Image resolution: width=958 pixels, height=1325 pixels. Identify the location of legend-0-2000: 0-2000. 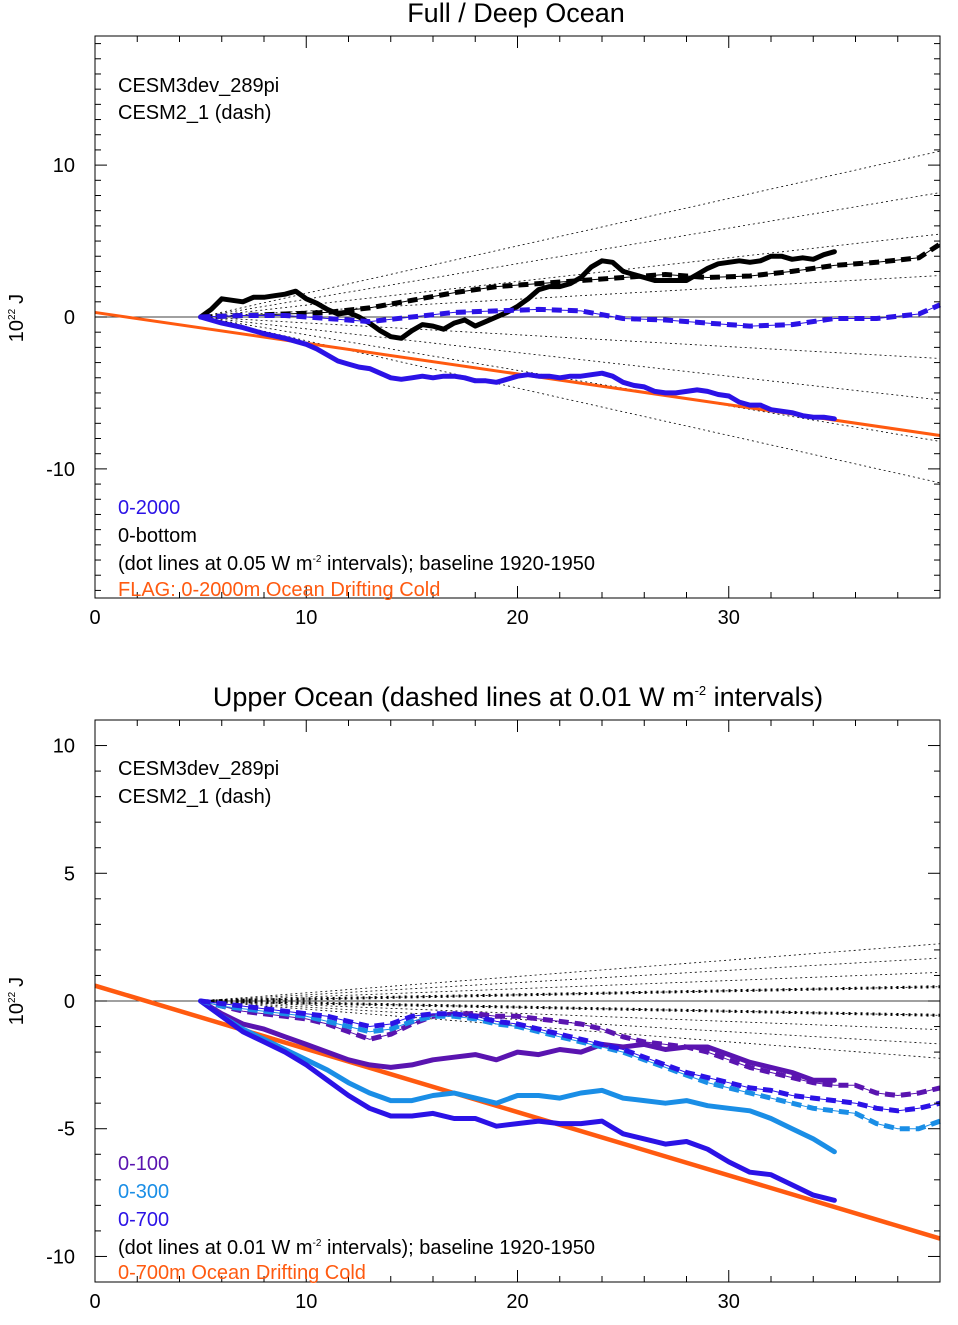
(149, 508).